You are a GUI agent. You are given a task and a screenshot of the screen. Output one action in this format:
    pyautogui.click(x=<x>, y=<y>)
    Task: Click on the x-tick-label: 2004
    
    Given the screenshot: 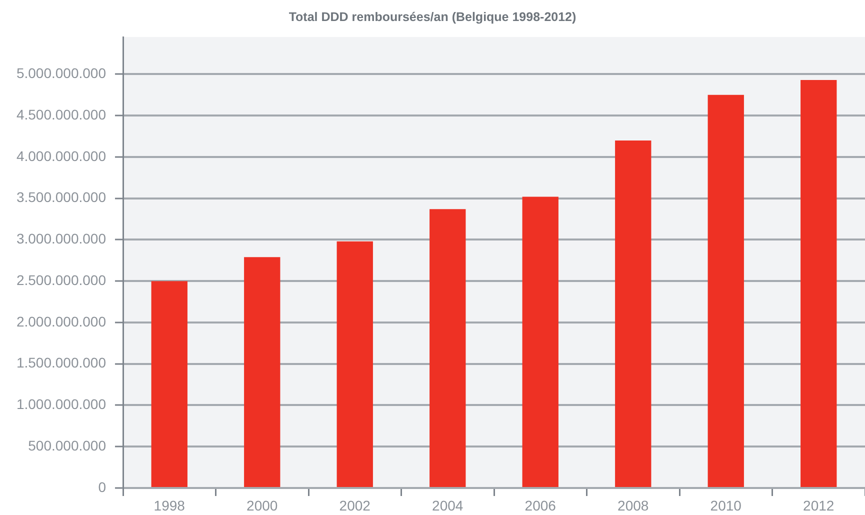 What is the action you would take?
    pyautogui.click(x=448, y=505)
    